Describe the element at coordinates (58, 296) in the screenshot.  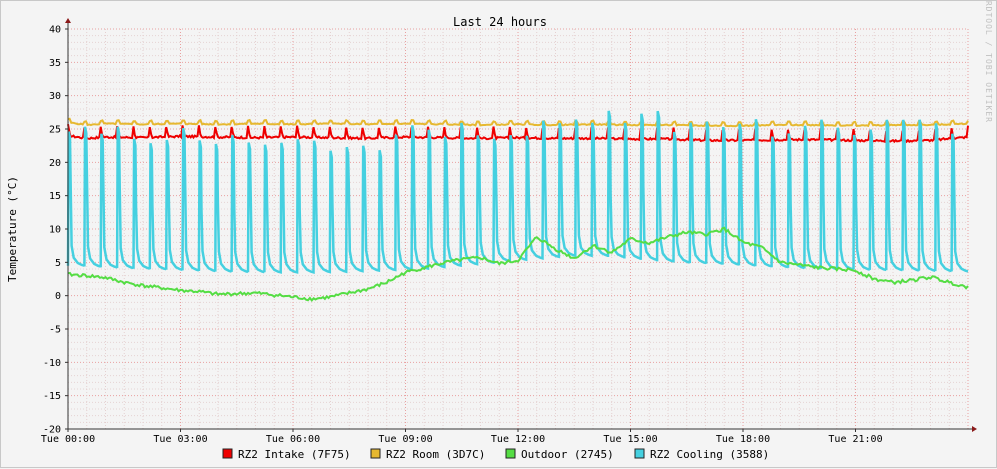
I see `y-tick-label: 0` at that location.